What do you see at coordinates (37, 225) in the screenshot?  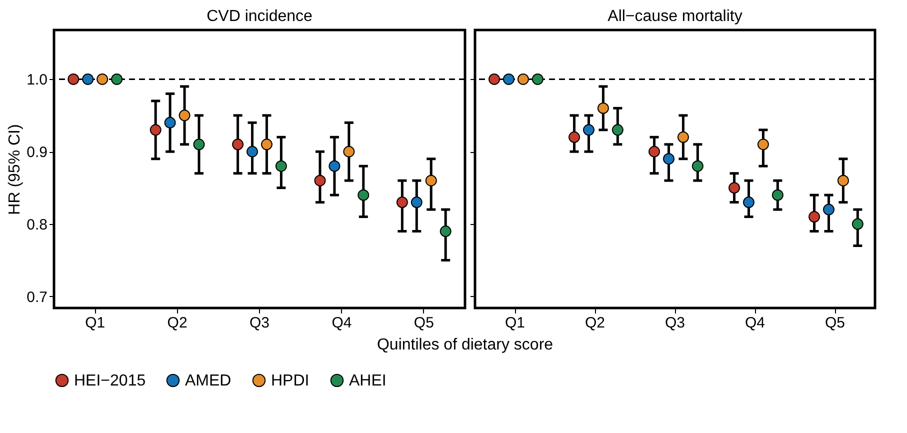 I see `y-tick-label: 0.8` at bounding box center [37, 225].